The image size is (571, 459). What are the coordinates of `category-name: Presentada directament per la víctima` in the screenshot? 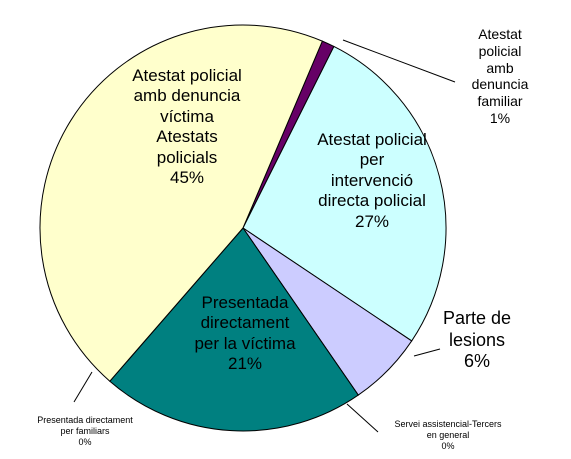 It's located at (245, 323).